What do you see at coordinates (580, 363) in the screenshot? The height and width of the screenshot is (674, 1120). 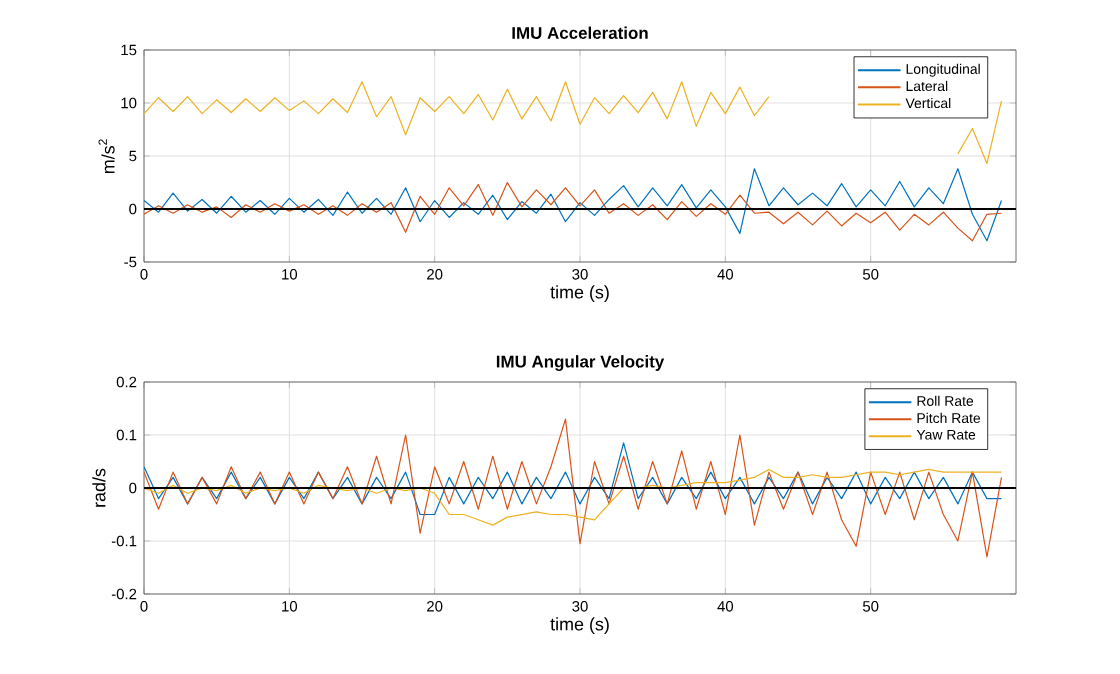 I see `chart-title: IMU Angular Velocity` at bounding box center [580, 363].